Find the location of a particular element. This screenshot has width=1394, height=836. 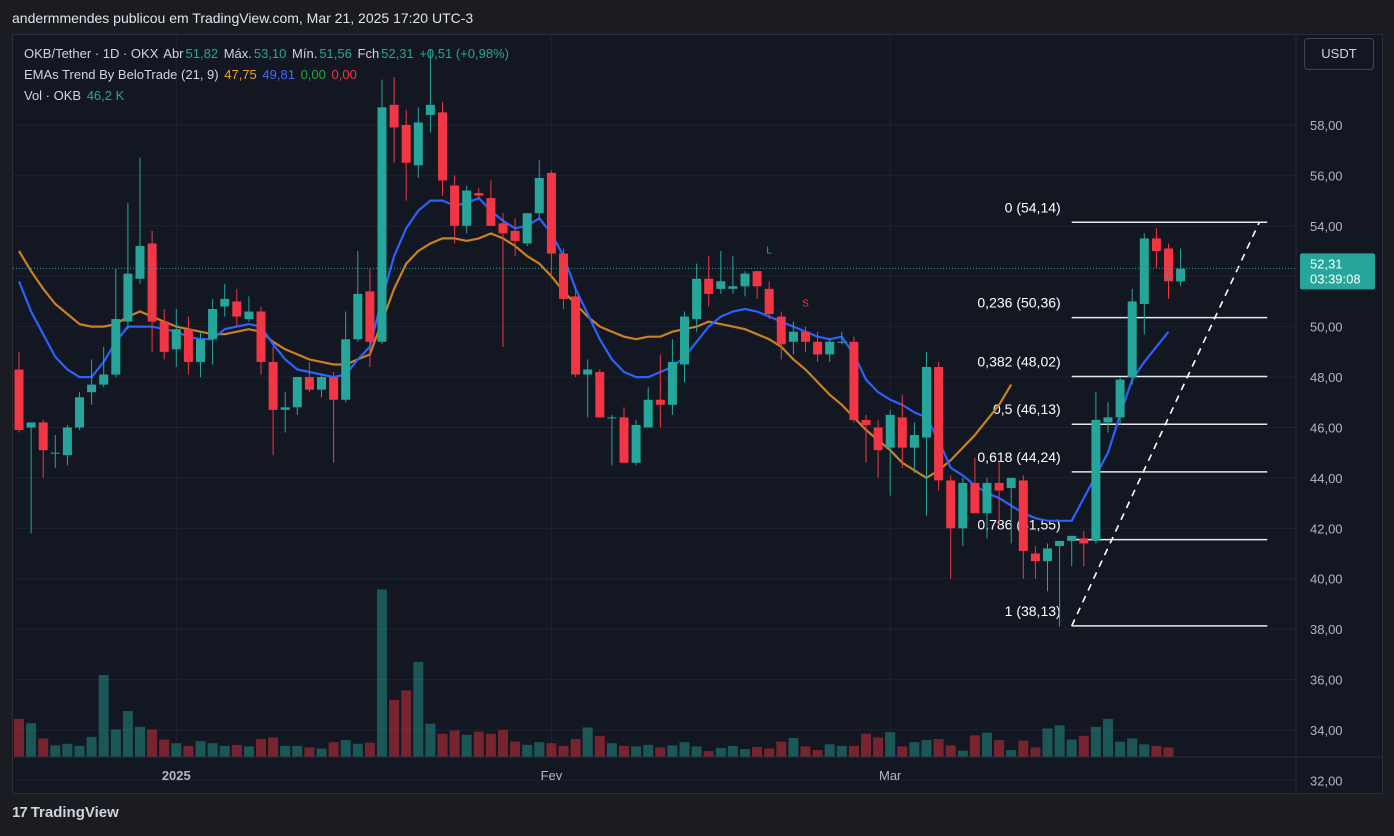

price-tag-box is located at coordinates (1337, 271).